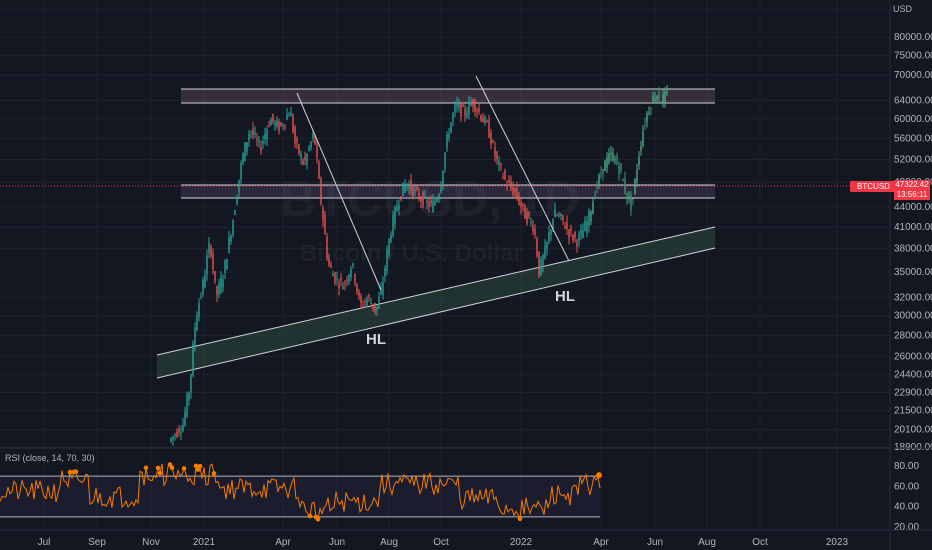  I want to click on watermark-subtitle: Bitcoin / U.S. Dollar, so click(411, 253).